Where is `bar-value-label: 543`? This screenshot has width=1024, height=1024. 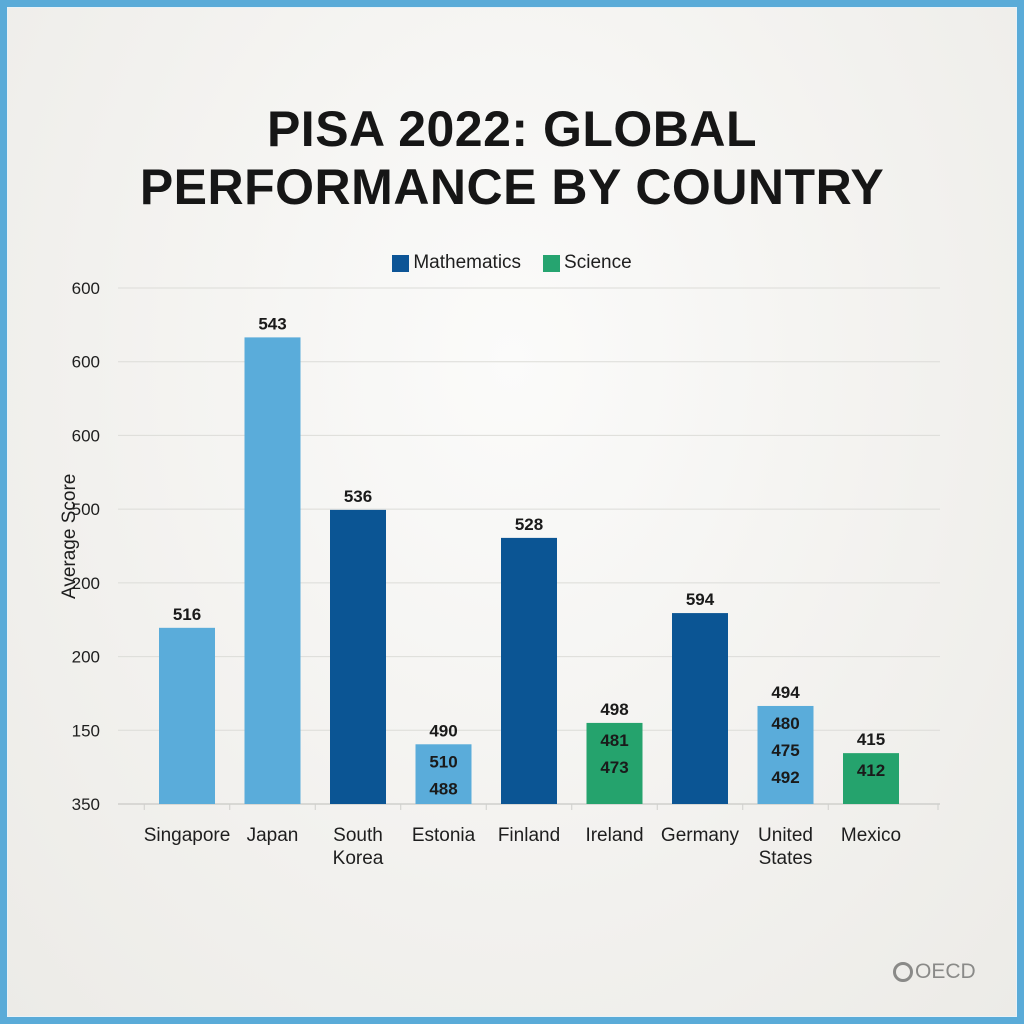
bar-value-label: 543 is located at coordinates (272, 323).